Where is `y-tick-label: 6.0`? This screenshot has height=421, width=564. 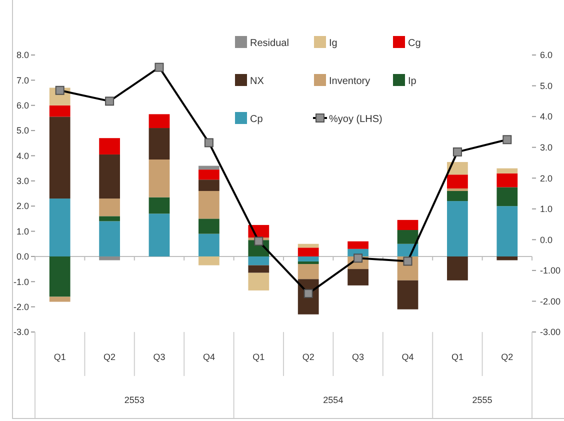 y-tick-label: 6.0 is located at coordinates (22, 105).